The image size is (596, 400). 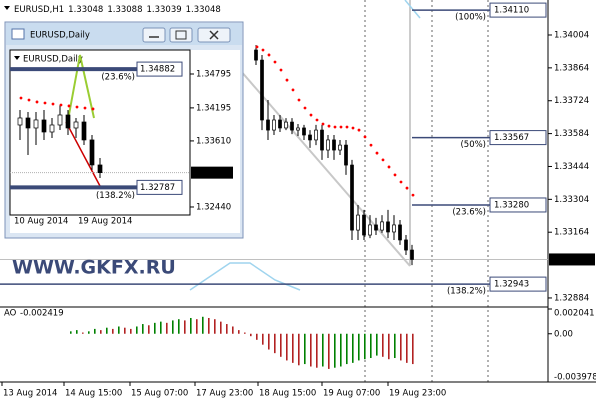 What do you see at coordinates (575, 378) in the screenshot?
I see `y-tick-label: -0.003978` at bounding box center [575, 378].